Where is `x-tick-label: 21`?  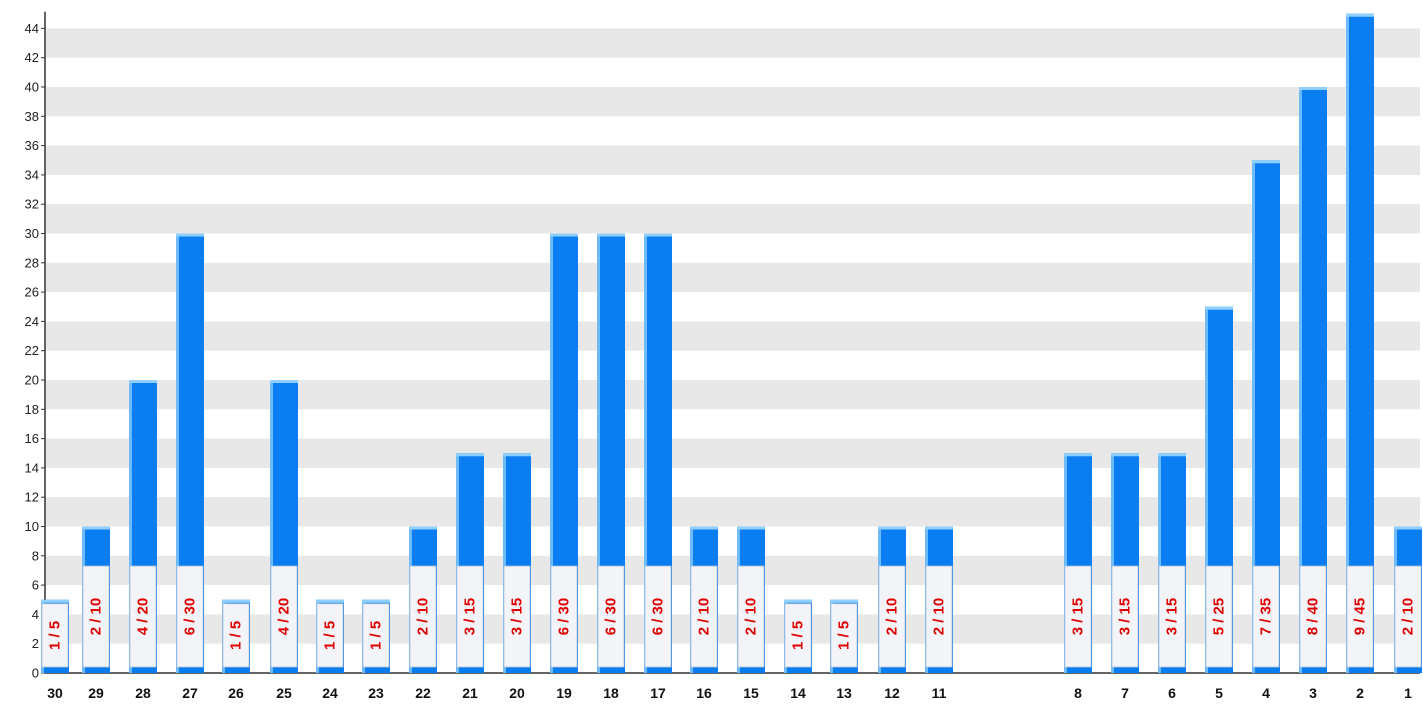
x-tick-label: 21 is located at coordinates (470, 693).